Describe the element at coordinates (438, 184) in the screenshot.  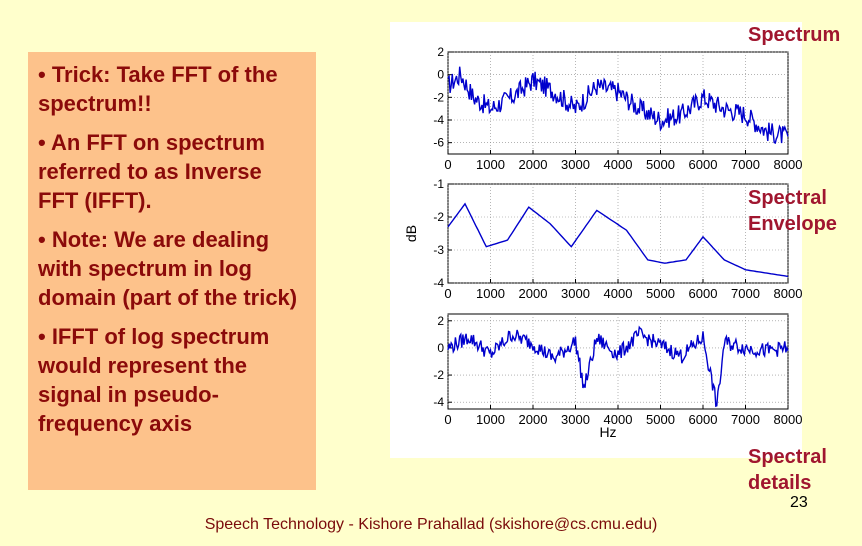
I see `y-tick-label: -1` at that location.